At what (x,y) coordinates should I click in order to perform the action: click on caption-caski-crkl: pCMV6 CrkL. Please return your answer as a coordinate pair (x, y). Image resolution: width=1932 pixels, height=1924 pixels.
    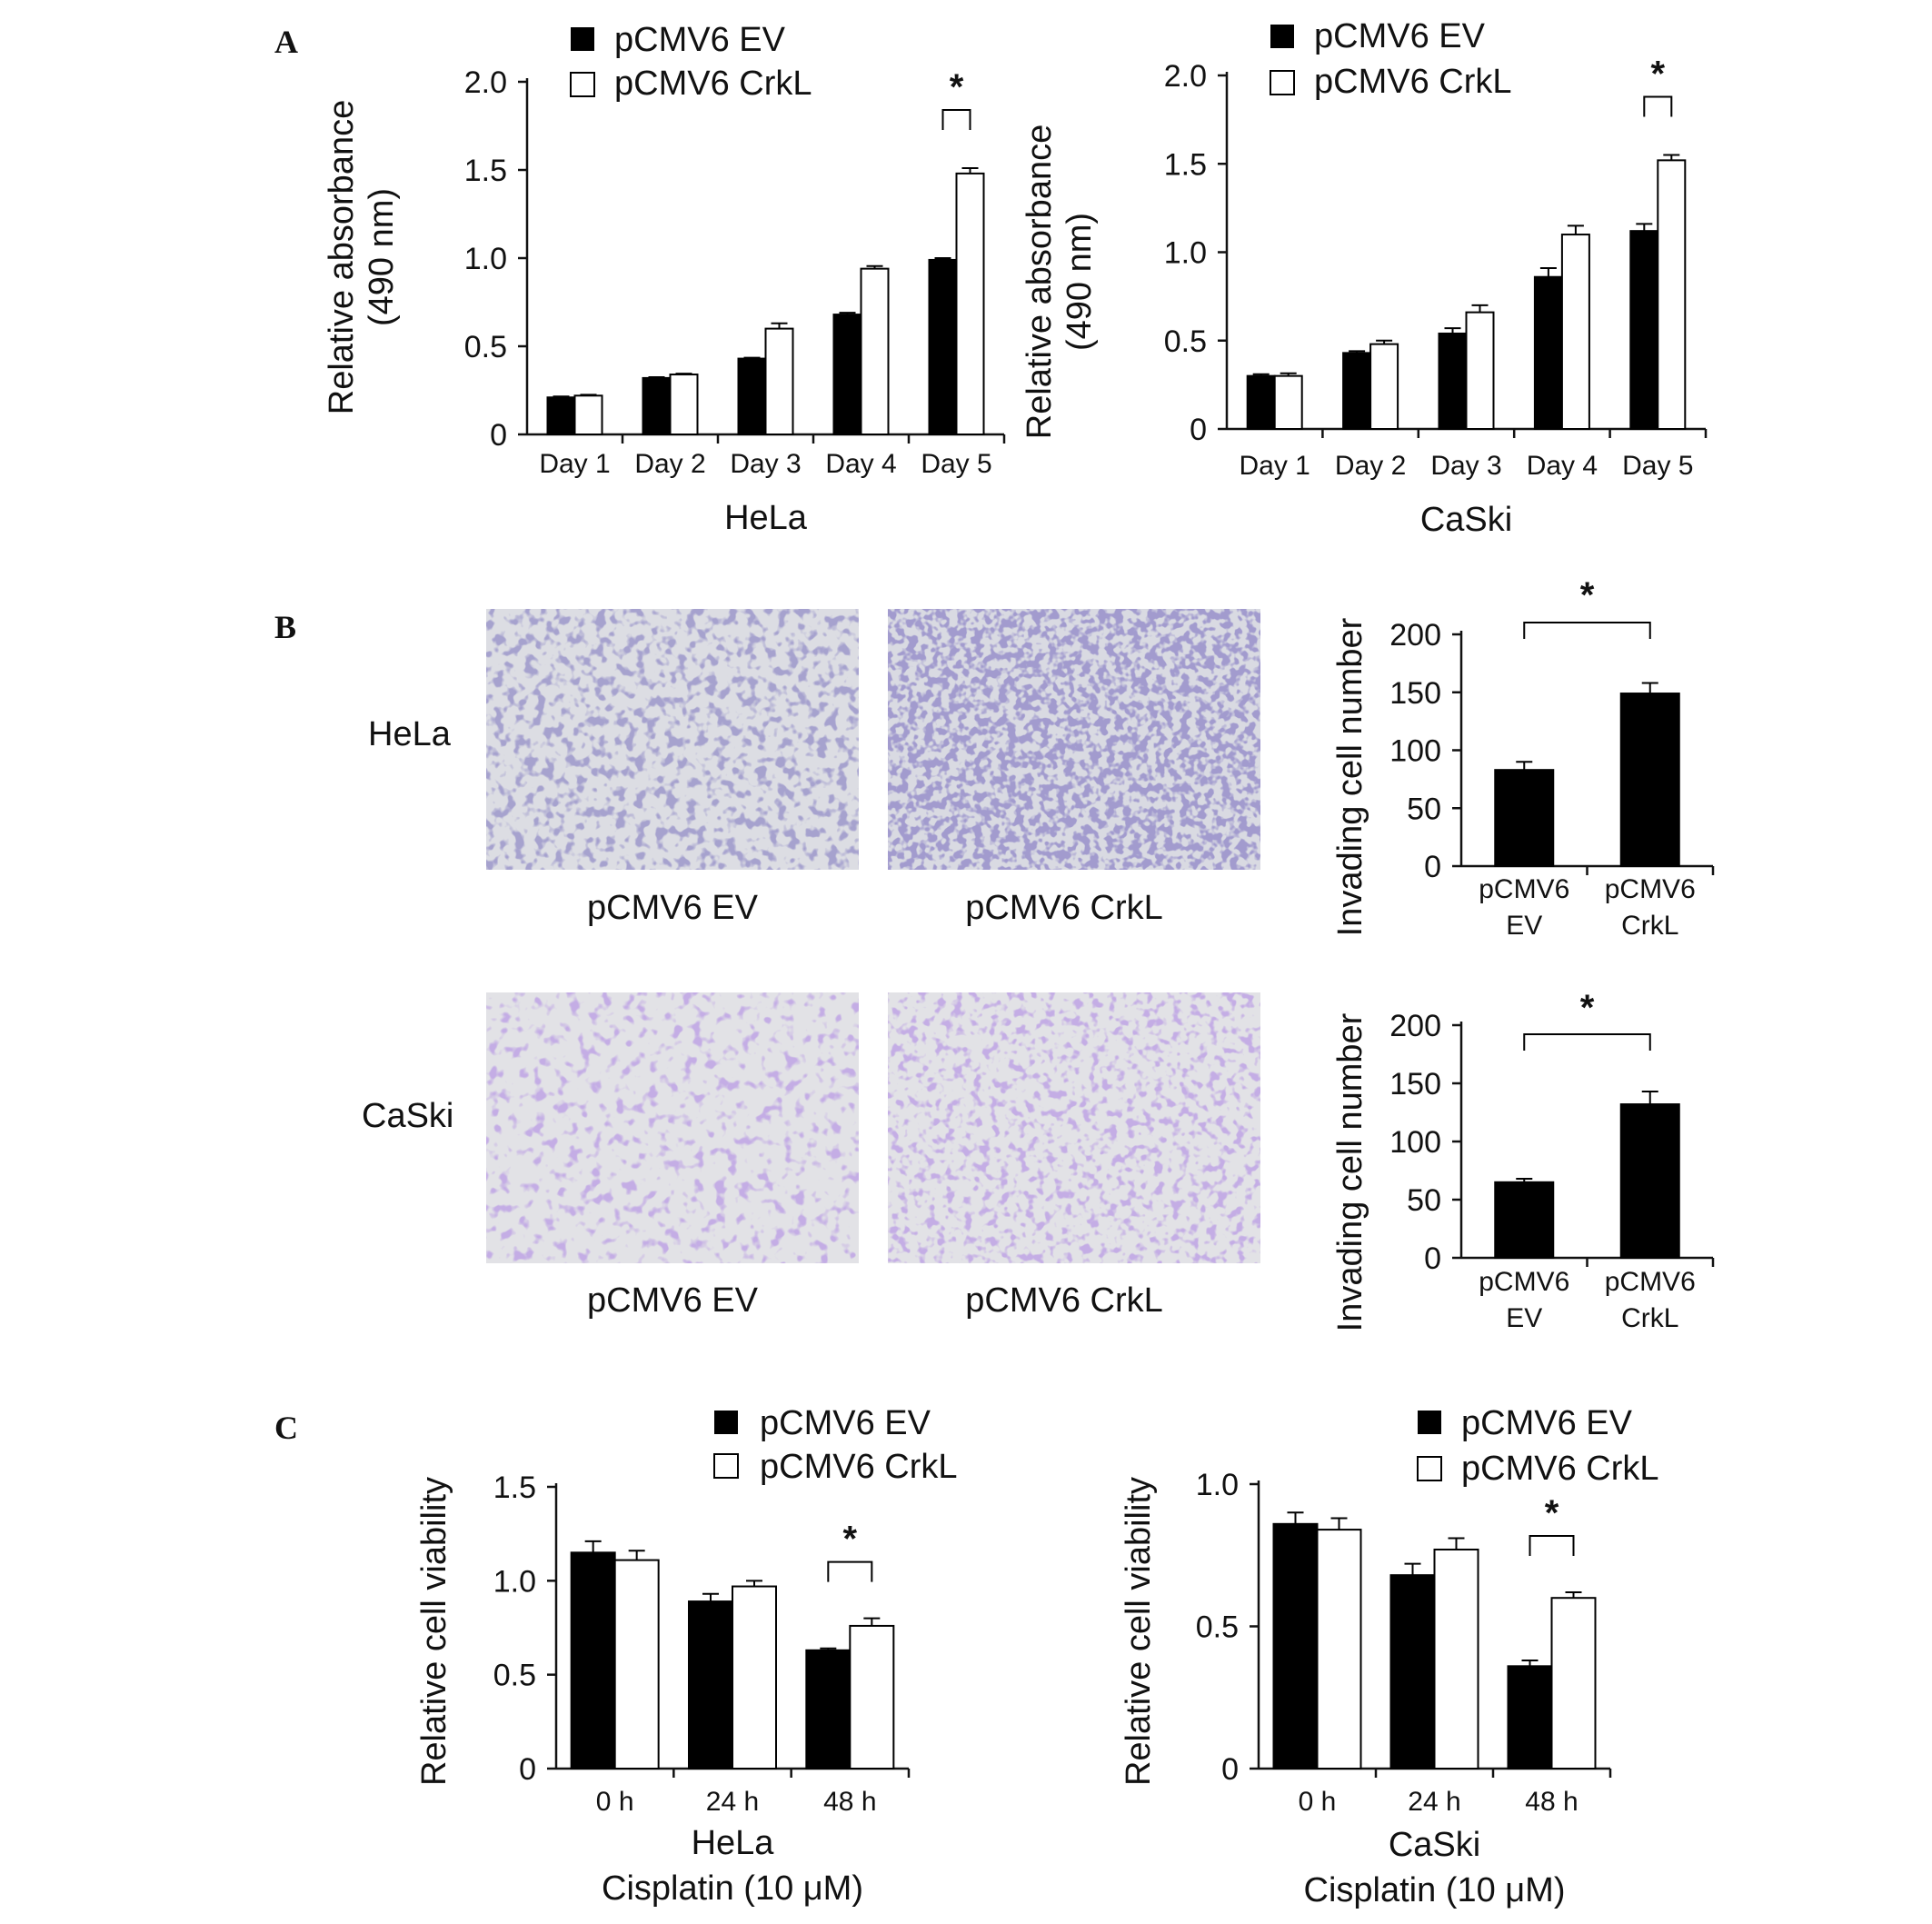
    Looking at the image, I should click on (1064, 1300).